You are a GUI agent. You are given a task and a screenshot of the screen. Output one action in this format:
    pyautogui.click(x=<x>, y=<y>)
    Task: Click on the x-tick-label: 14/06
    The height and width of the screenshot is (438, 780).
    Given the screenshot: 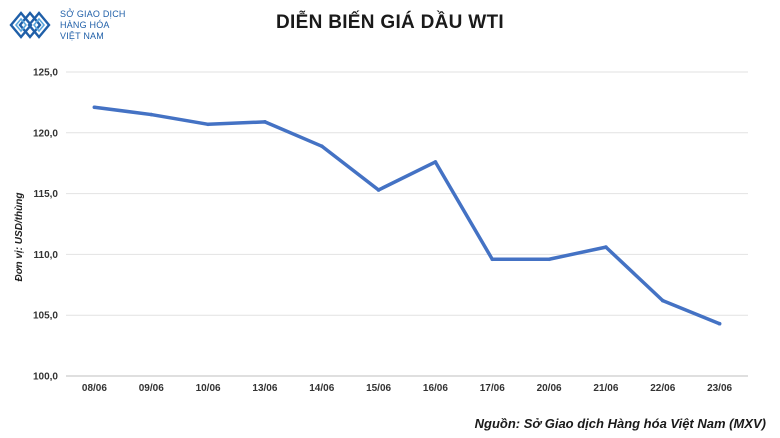 What is the action you would take?
    pyautogui.click(x=321, y=388)
    